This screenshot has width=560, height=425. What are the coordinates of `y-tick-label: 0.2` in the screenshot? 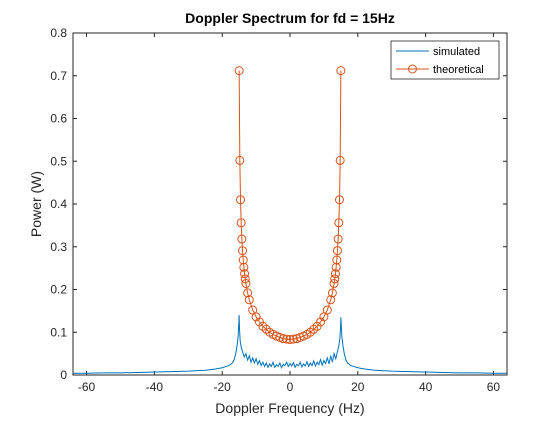 It's located at (58, 290).